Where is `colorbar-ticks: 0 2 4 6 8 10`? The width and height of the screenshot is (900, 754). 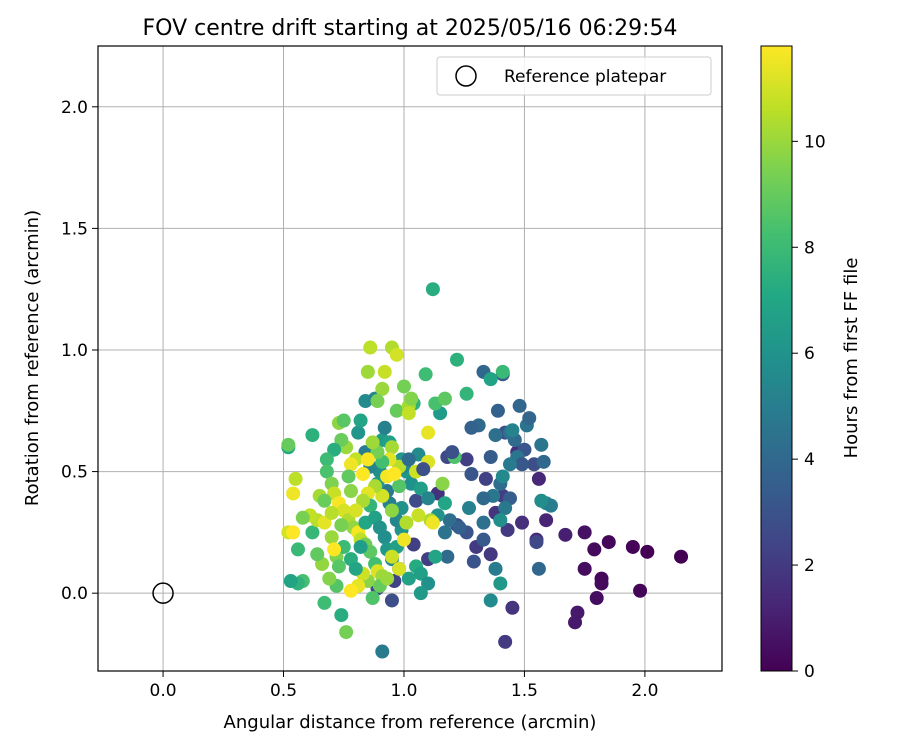
colorbar-ticks: 0 2 4 6 8 10 is located at coordinates (809, 407).